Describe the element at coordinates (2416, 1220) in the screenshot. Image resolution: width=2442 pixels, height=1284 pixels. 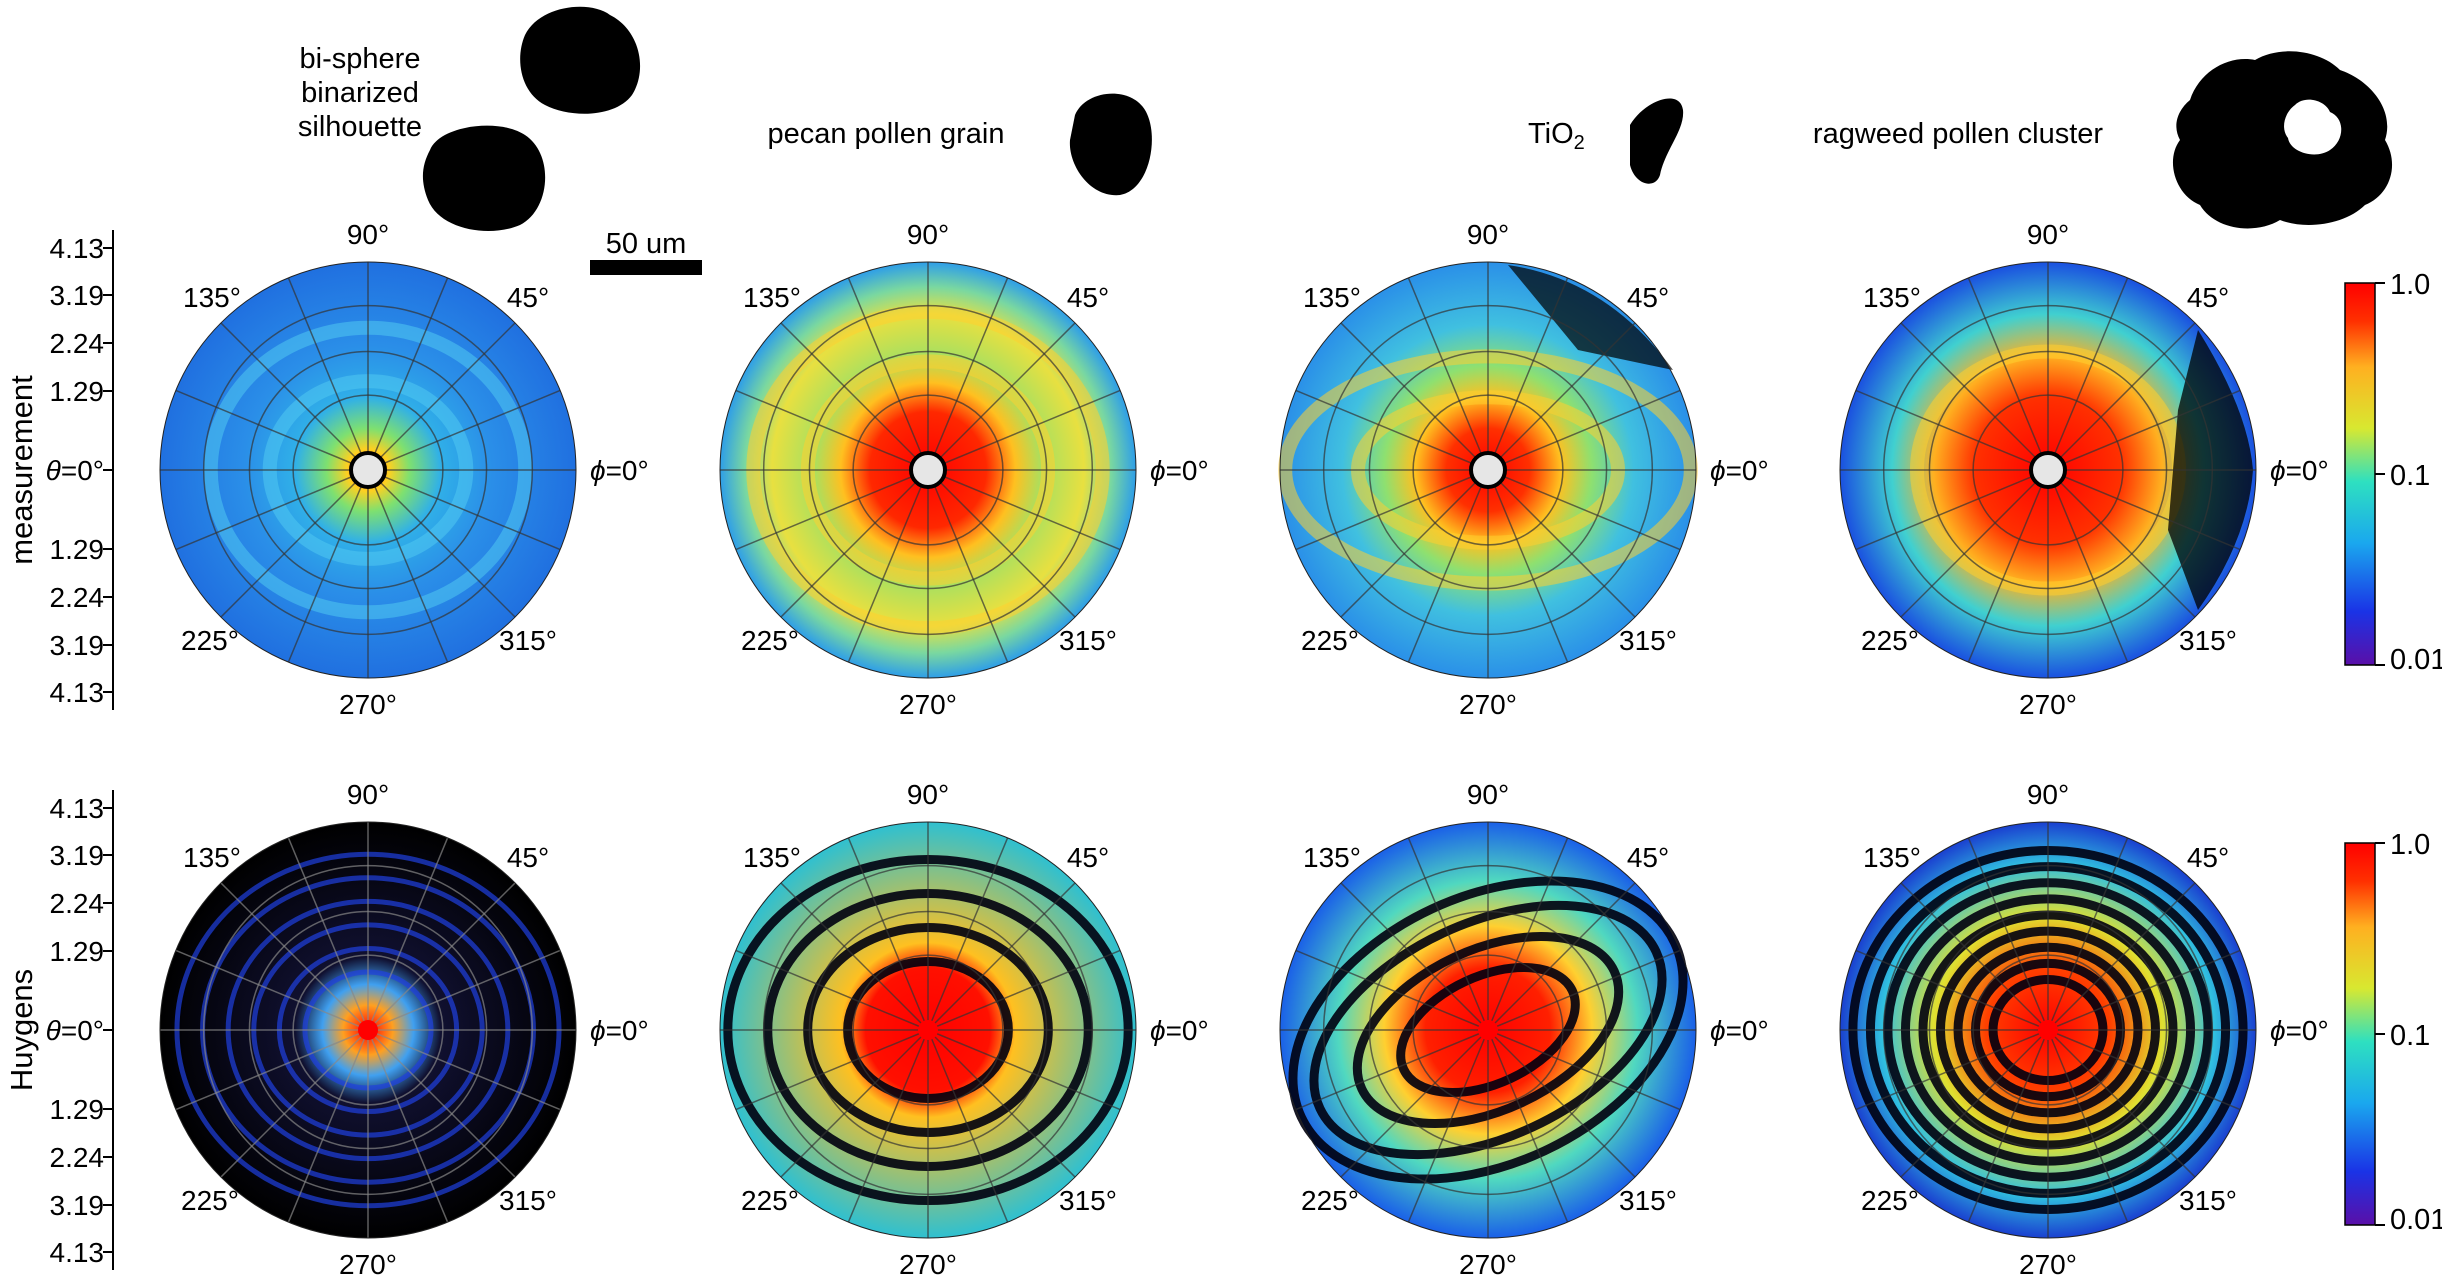
I see `colorbar-bottom-tick-min: 0.01` at that location.